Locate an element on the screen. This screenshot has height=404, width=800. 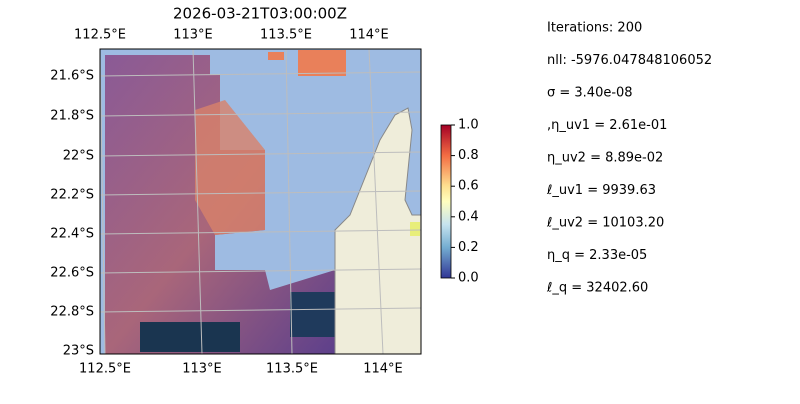
stat-line: η_uv2 = 8.89e-02 is located at coordinates (605, 158).